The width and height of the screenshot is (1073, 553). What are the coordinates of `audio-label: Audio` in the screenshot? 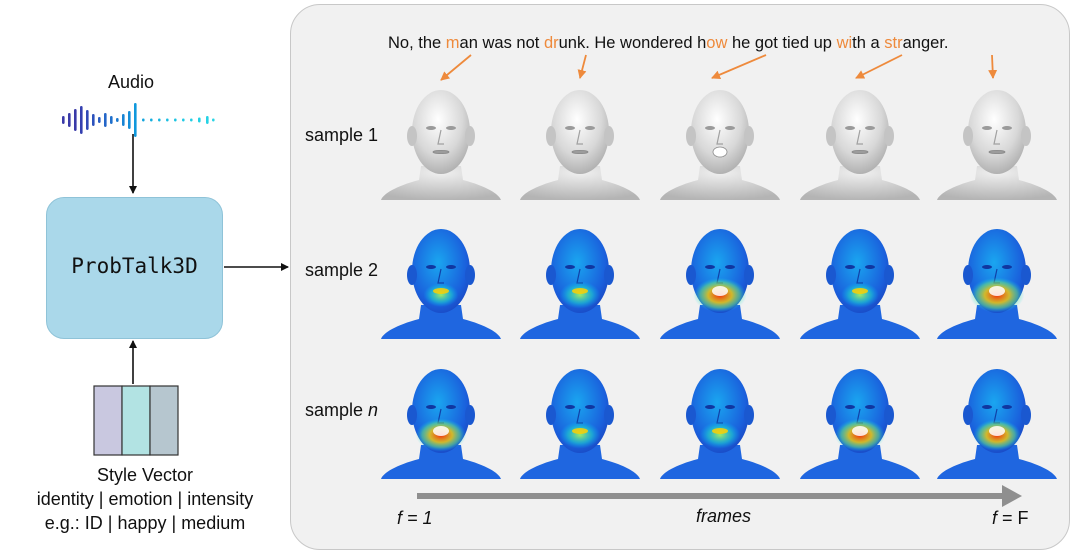 It's located at (131, 82).